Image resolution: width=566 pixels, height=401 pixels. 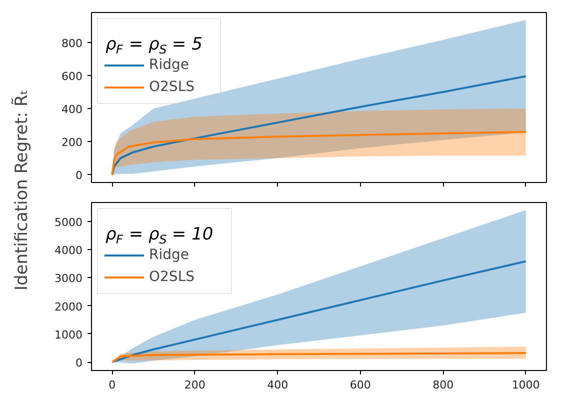 I want to click on y-tick-label: 600, so click(x=72, y=76).